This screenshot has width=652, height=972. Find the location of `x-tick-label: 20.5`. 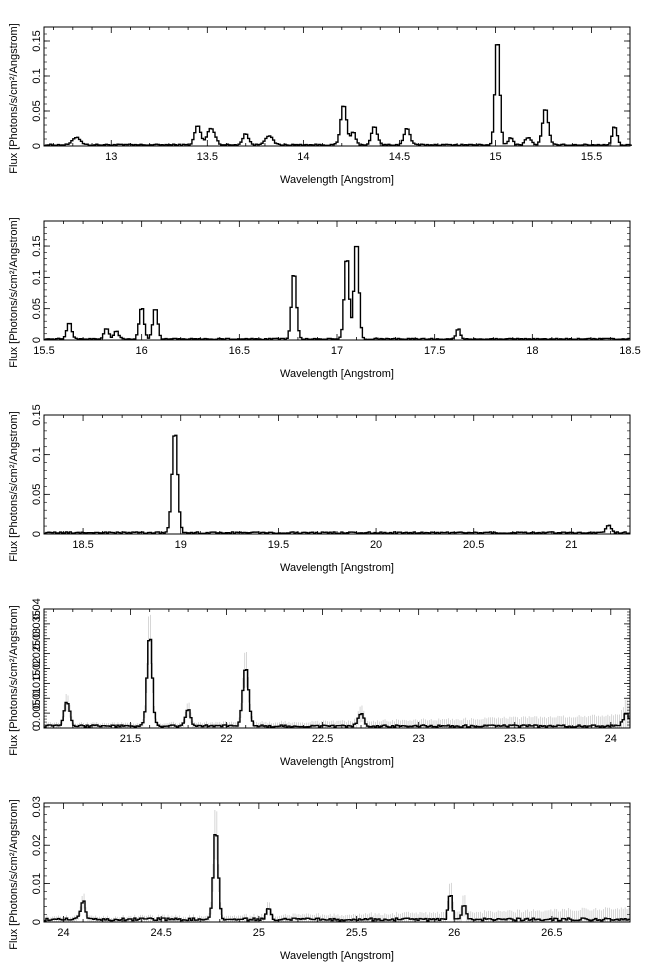

x-tick-label: 20.5 is located at coordinates (473, 545).